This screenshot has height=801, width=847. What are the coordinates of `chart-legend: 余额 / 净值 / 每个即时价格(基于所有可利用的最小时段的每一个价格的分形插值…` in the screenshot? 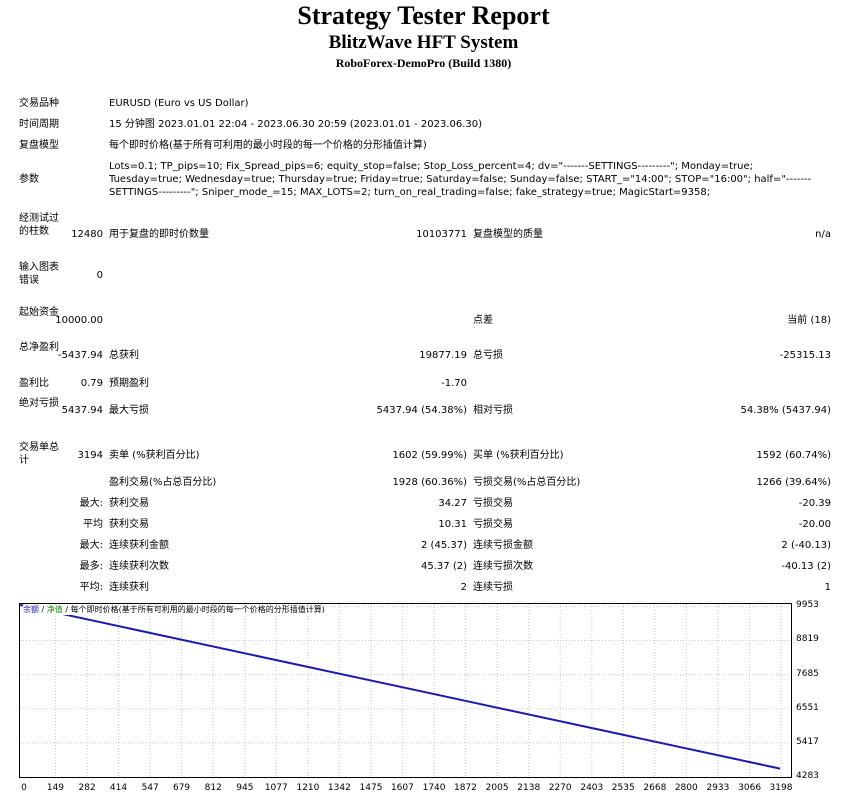 It's located at (174, 610).